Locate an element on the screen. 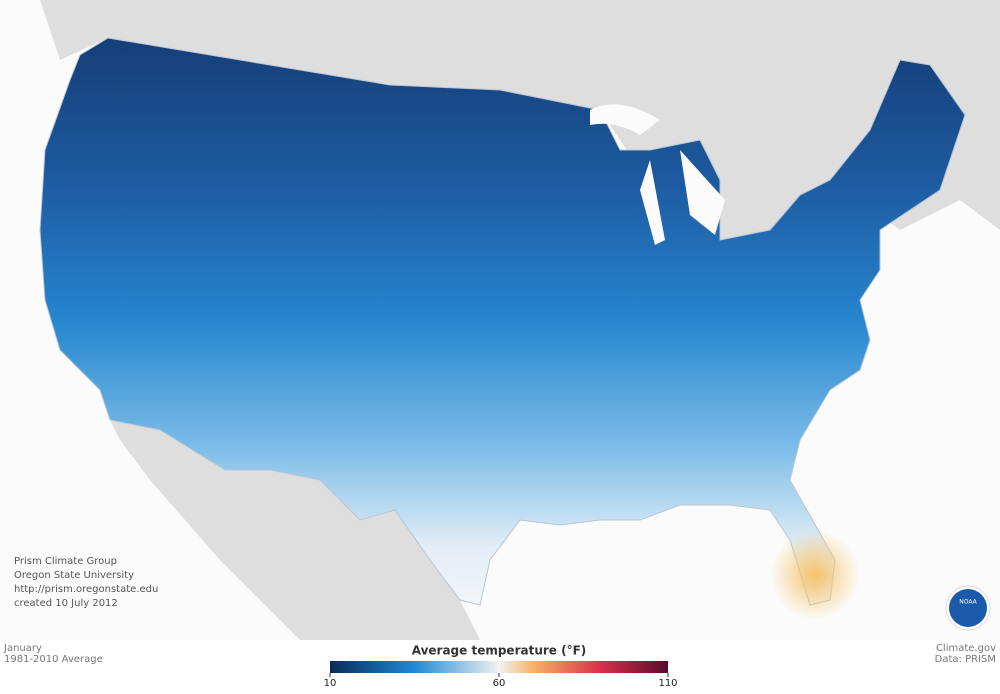  credit-line: Oregon State University is located at coordinates (74, 575).